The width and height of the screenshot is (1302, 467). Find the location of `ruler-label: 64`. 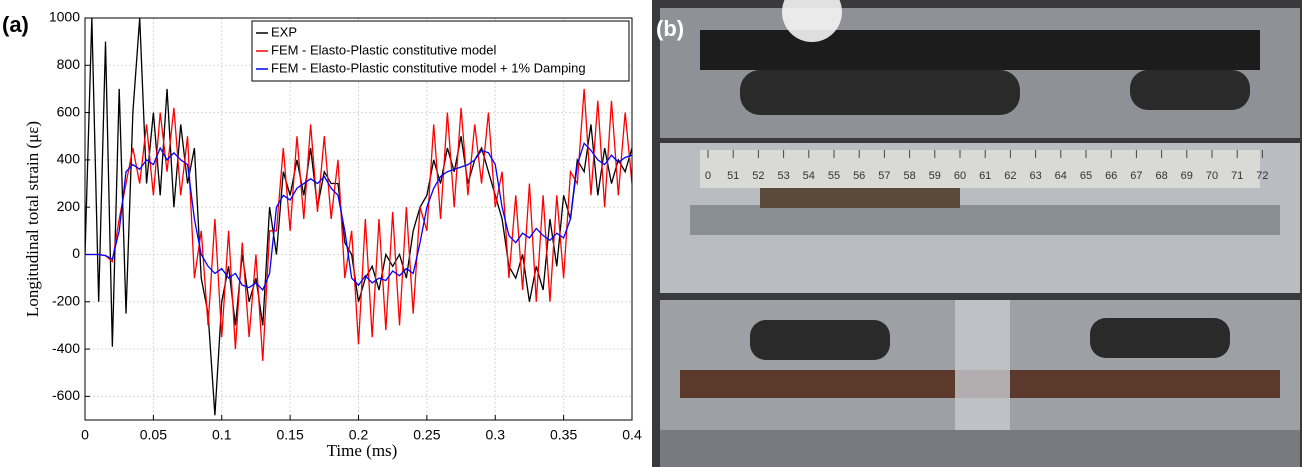

ruler-label: 64 is located at coordinates (1061, 176).